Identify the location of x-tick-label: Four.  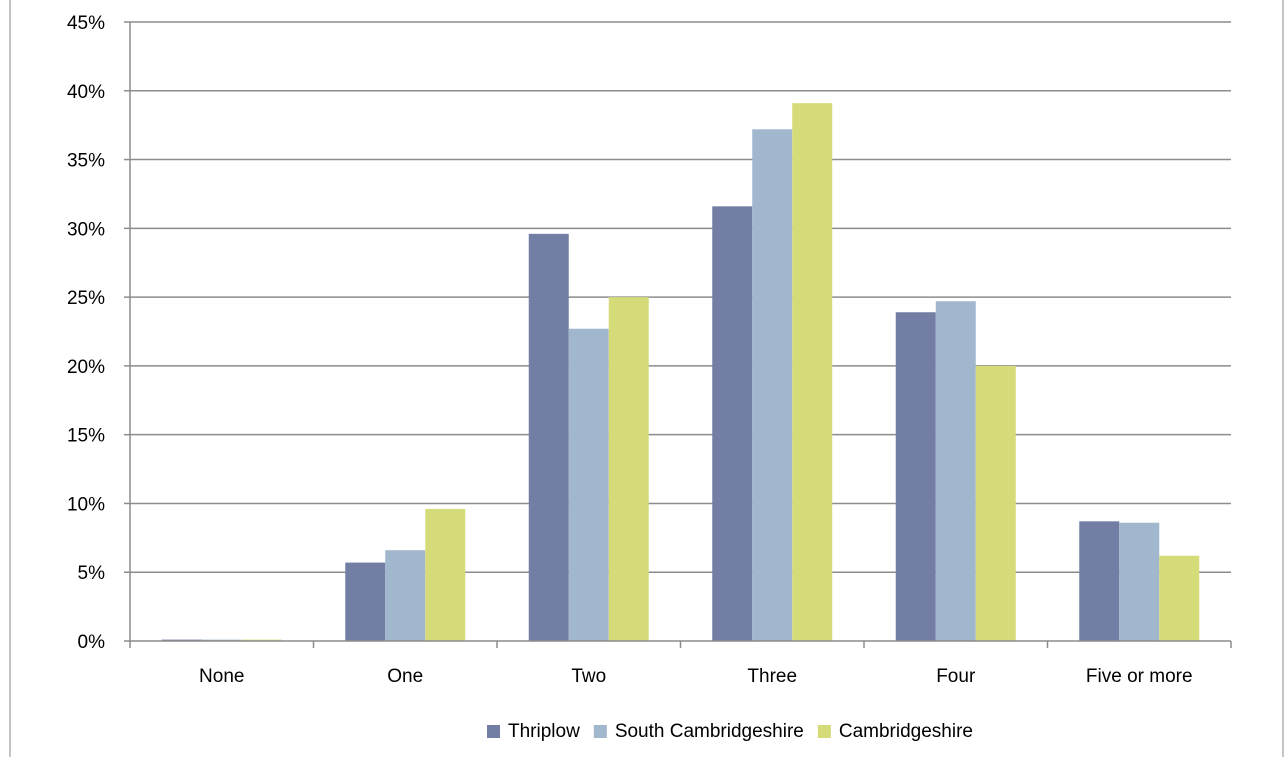
(956, 676).